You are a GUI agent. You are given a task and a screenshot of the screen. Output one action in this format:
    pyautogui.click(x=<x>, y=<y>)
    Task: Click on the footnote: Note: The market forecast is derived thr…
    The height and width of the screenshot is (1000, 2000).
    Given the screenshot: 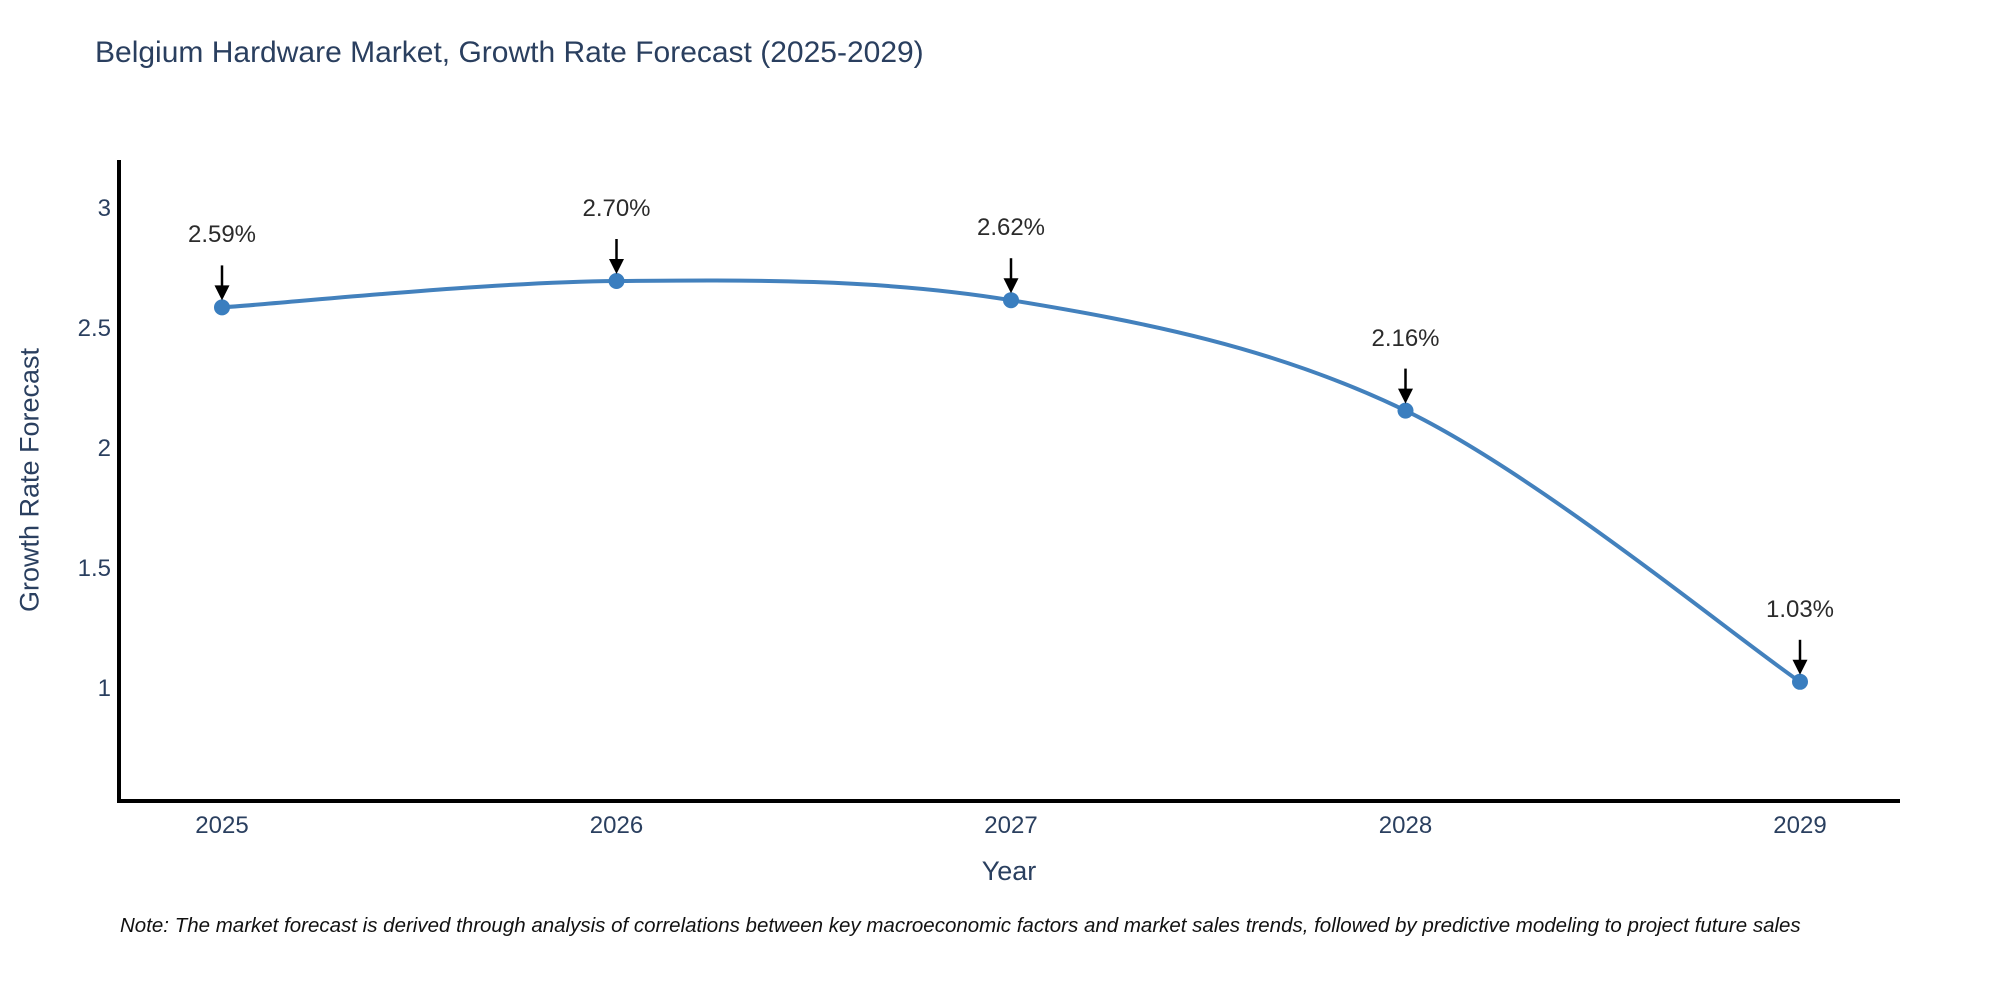 What is the action you would take?
    pyautogui.click(x=960, y=925)
    